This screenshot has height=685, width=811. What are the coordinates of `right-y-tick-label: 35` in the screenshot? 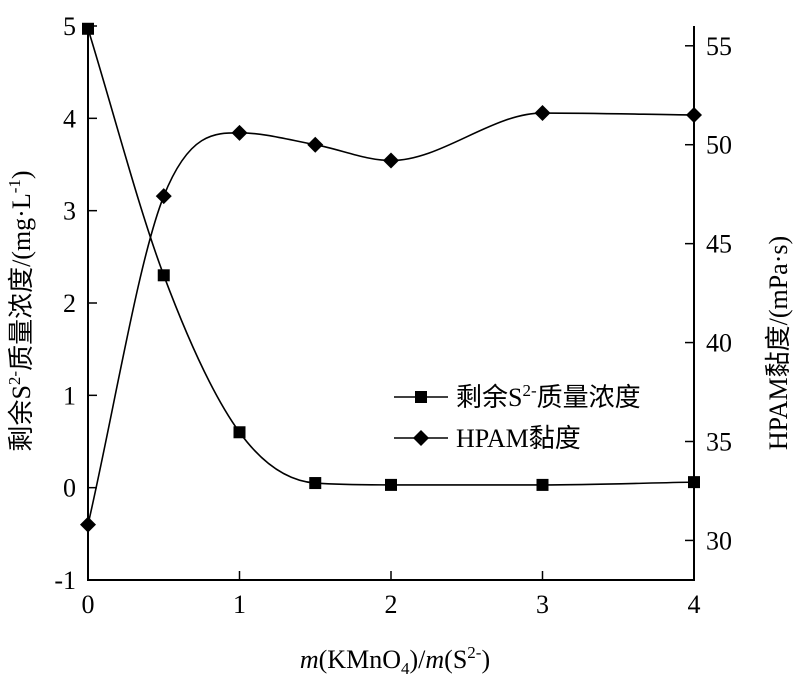 It's located at (719, 442).